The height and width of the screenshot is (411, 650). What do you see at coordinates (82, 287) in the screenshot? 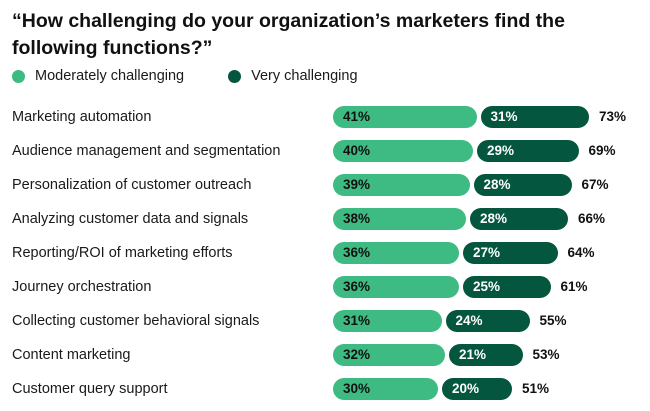
I see `category-label: Journey orchestration` at bounding box center [82, 287].